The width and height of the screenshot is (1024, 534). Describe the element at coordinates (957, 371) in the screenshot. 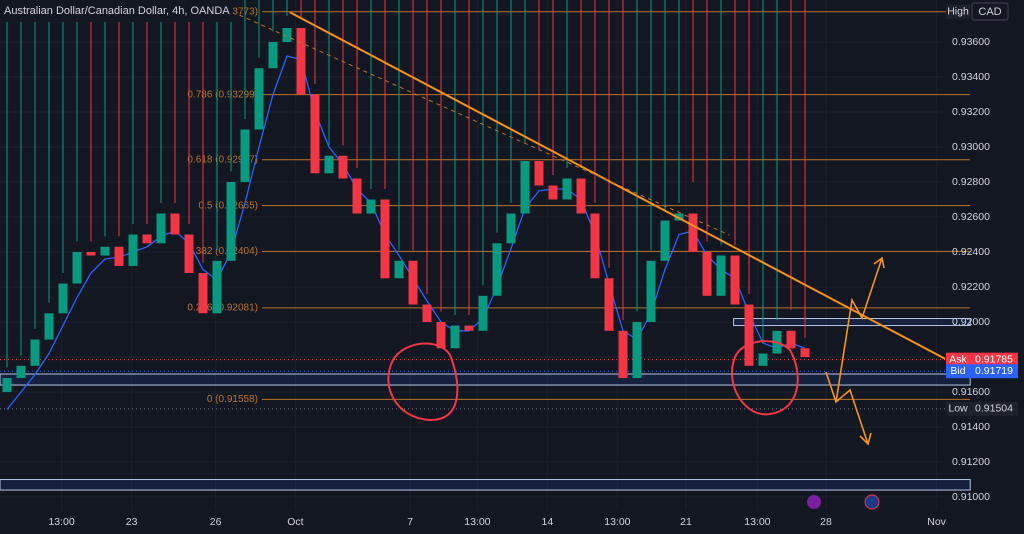

I see `bid-label: Bid` at that location.